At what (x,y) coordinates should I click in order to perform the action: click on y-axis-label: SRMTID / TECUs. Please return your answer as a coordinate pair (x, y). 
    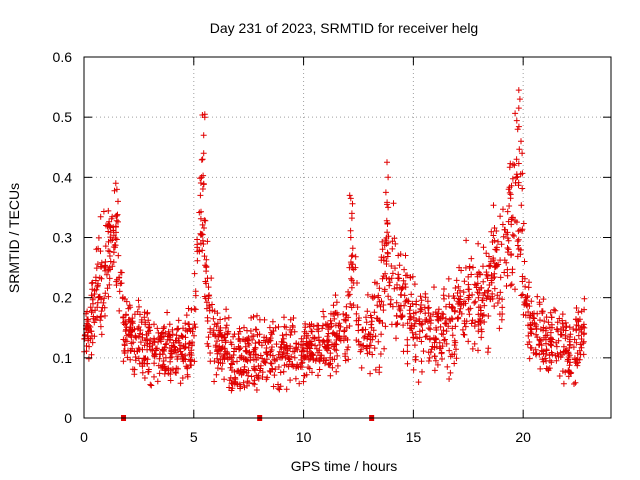
    Looking at the image, I should click on (14, 238).